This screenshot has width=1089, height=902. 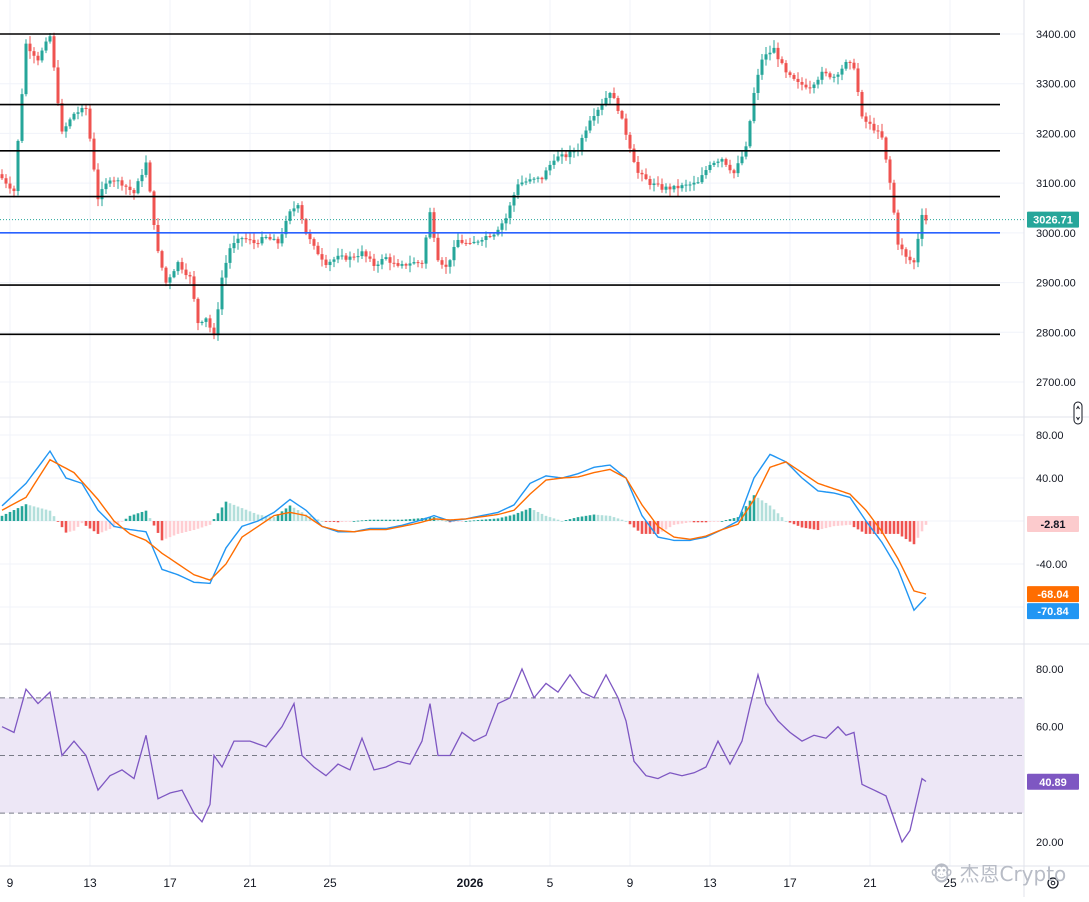 What do you see at coordinates (998, 874) in the screenshot?
I see `watermark: 🐵 杰恩Crypto` at bounding box center [998, 874].